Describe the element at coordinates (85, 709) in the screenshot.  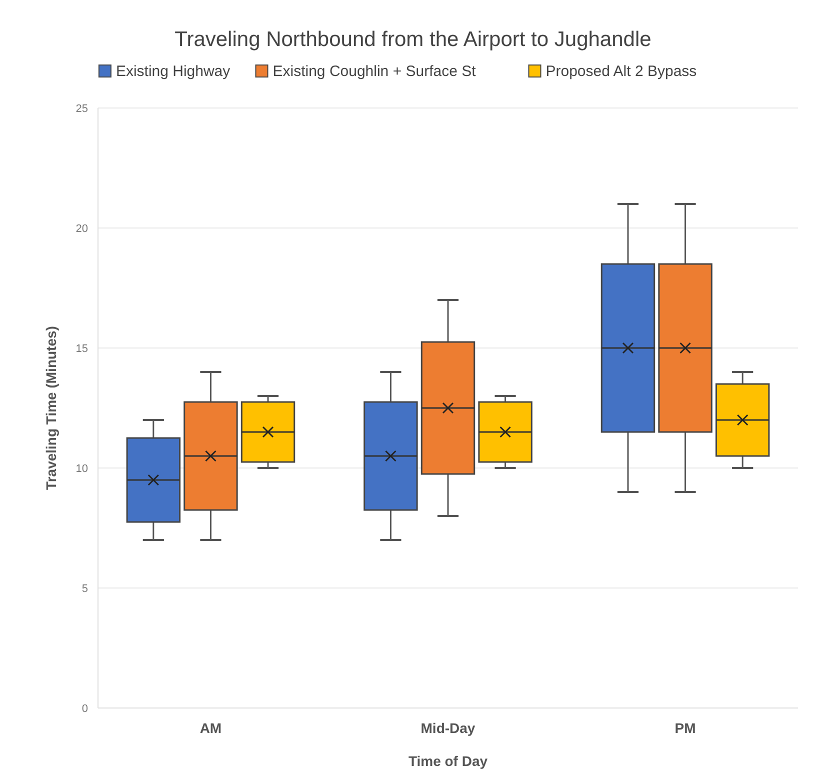
I see `y-tick-label: 0` at that location.